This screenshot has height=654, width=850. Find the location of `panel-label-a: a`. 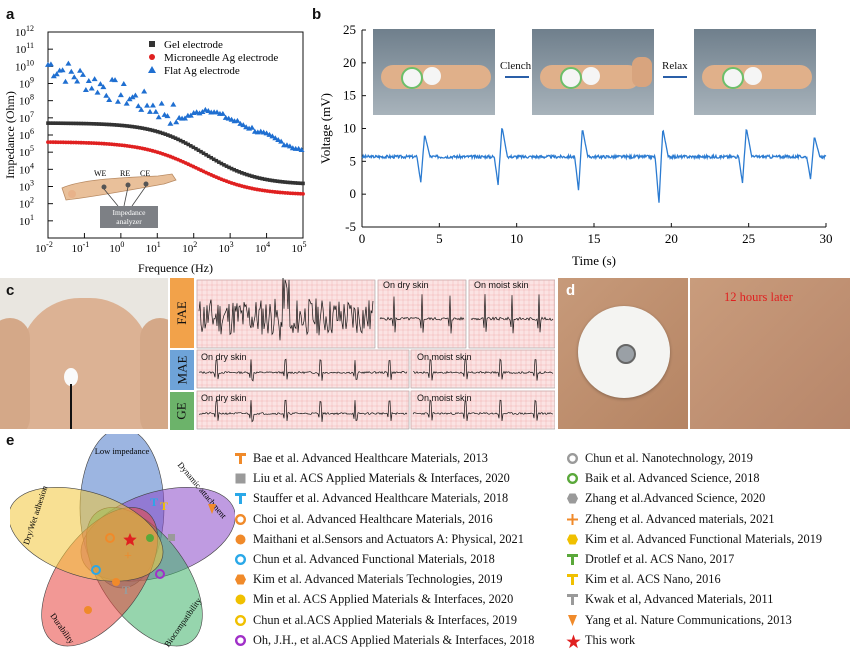

panel-label-a: a is located at coordinates (10, 14).